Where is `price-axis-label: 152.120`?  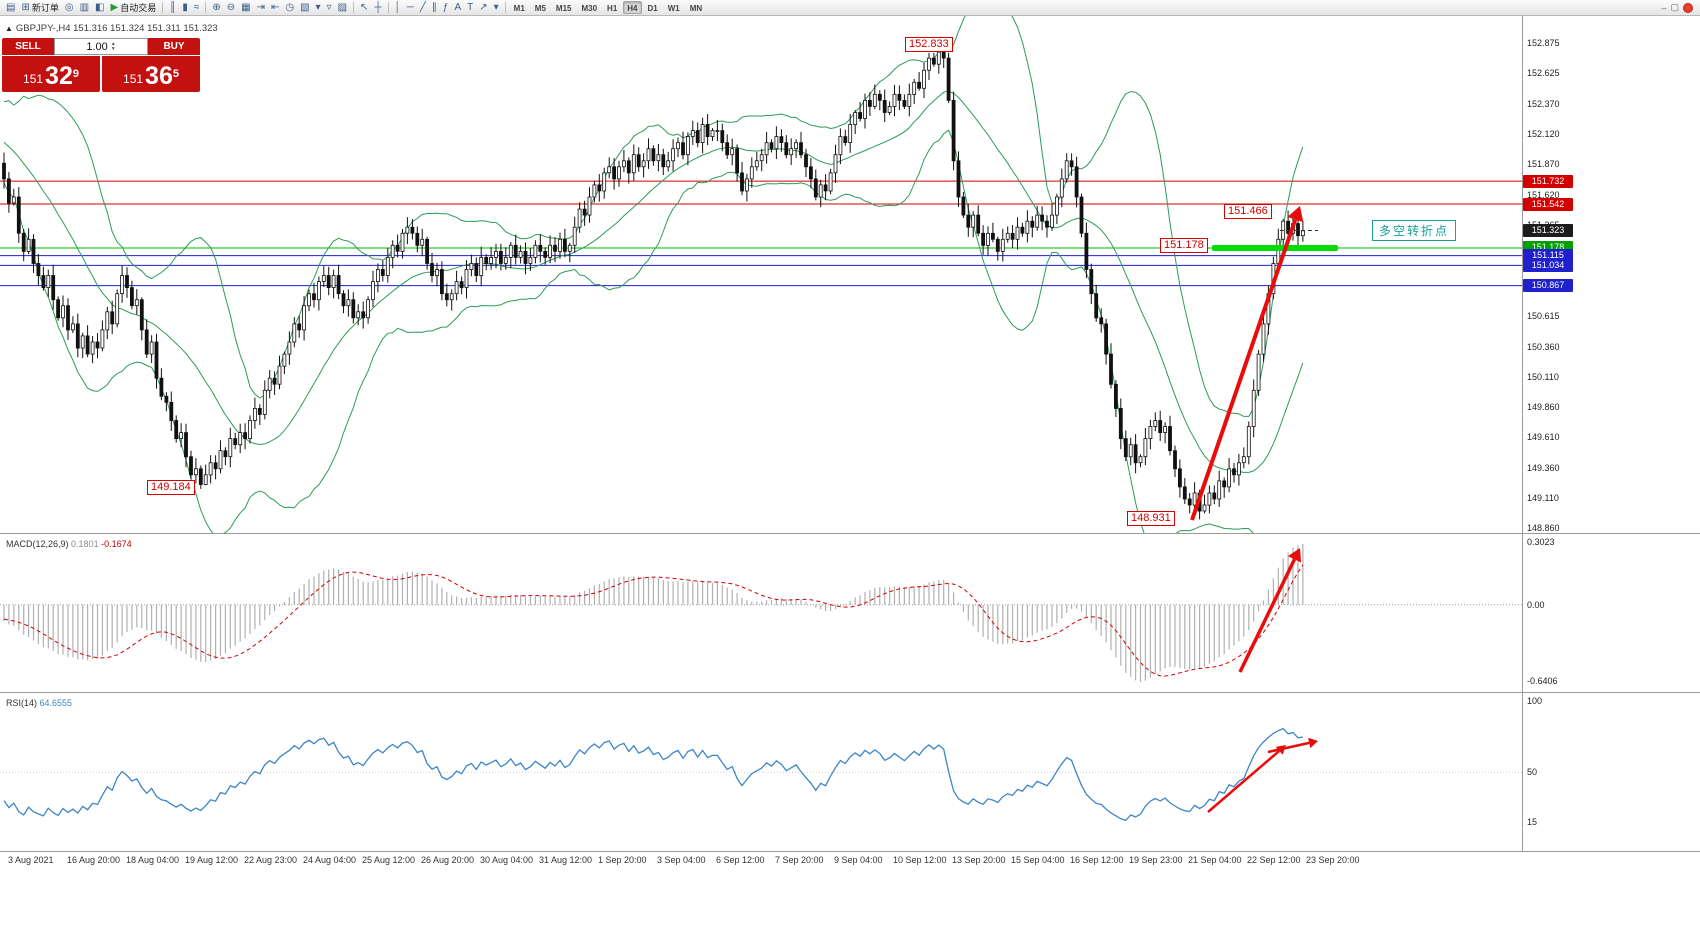 price-axis-label: 152.120 is located at coordinates (1543, 134).